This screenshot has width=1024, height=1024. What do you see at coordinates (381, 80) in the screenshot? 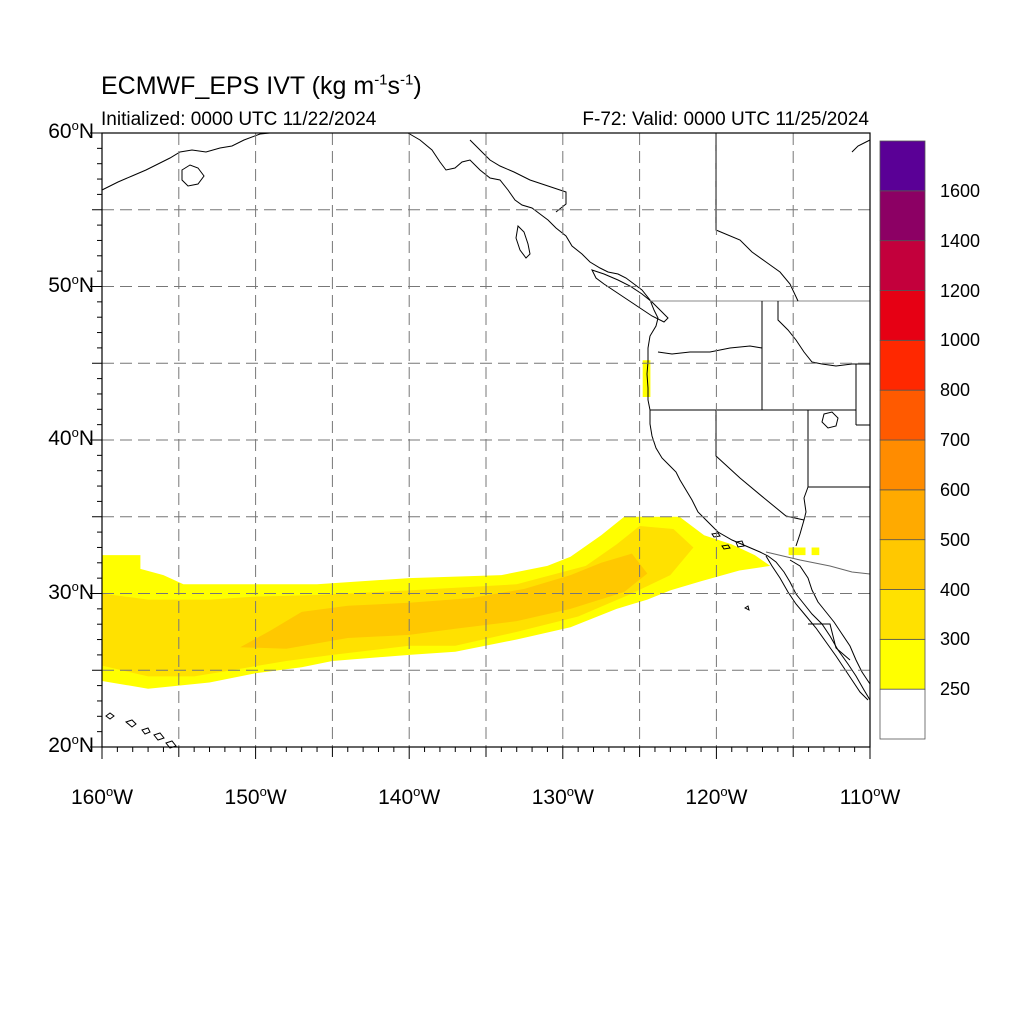
I see `title-exponent-m: -1` at bounding box center [381, 80].